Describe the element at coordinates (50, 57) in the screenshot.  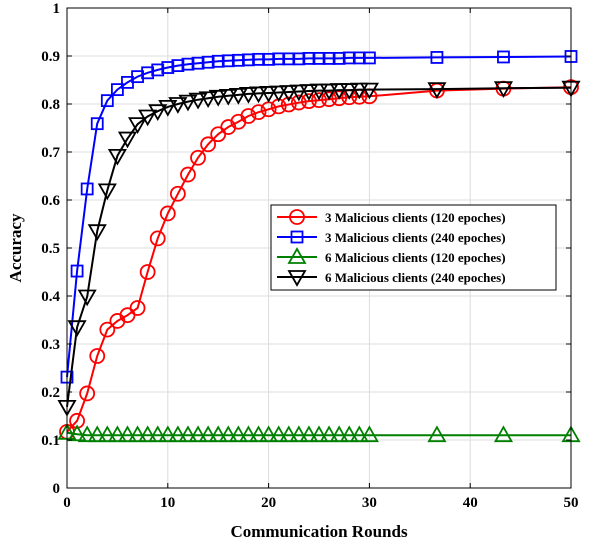
I see `y-tick-label: 0.9` at that location.